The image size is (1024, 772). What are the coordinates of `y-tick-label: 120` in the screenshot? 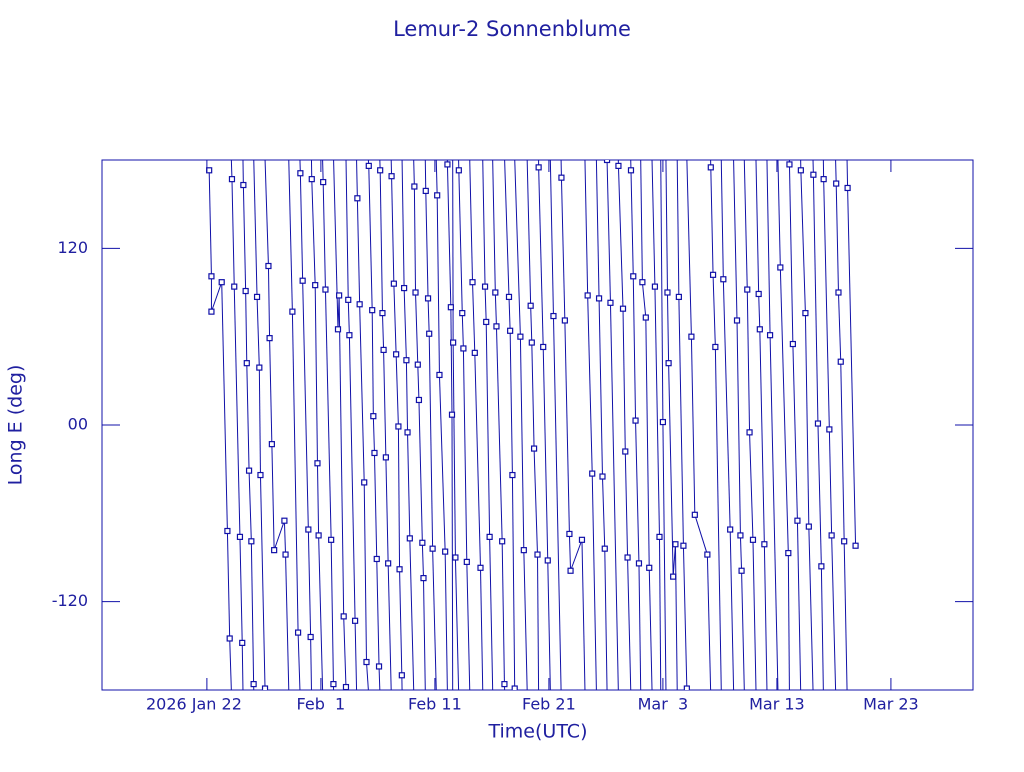 It's located at (72, 247).